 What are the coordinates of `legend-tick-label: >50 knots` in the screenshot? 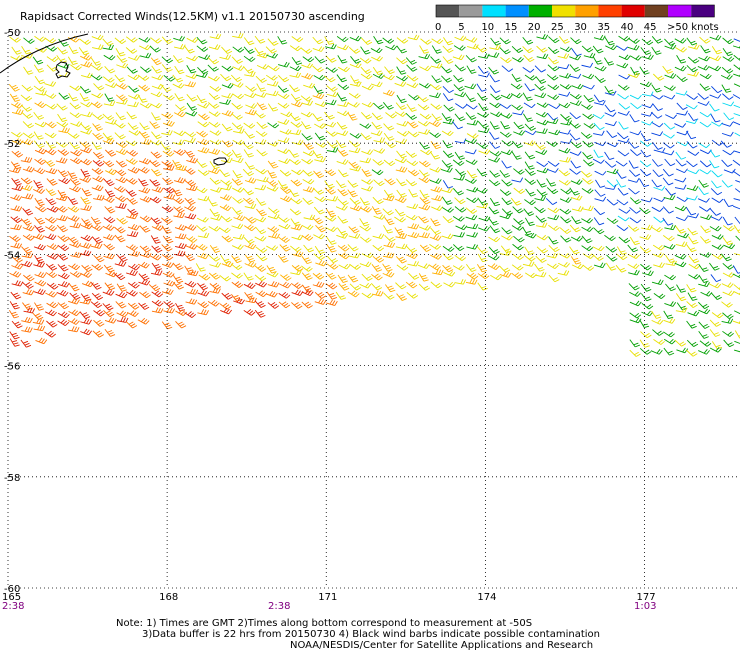 It's located at (693, 27).